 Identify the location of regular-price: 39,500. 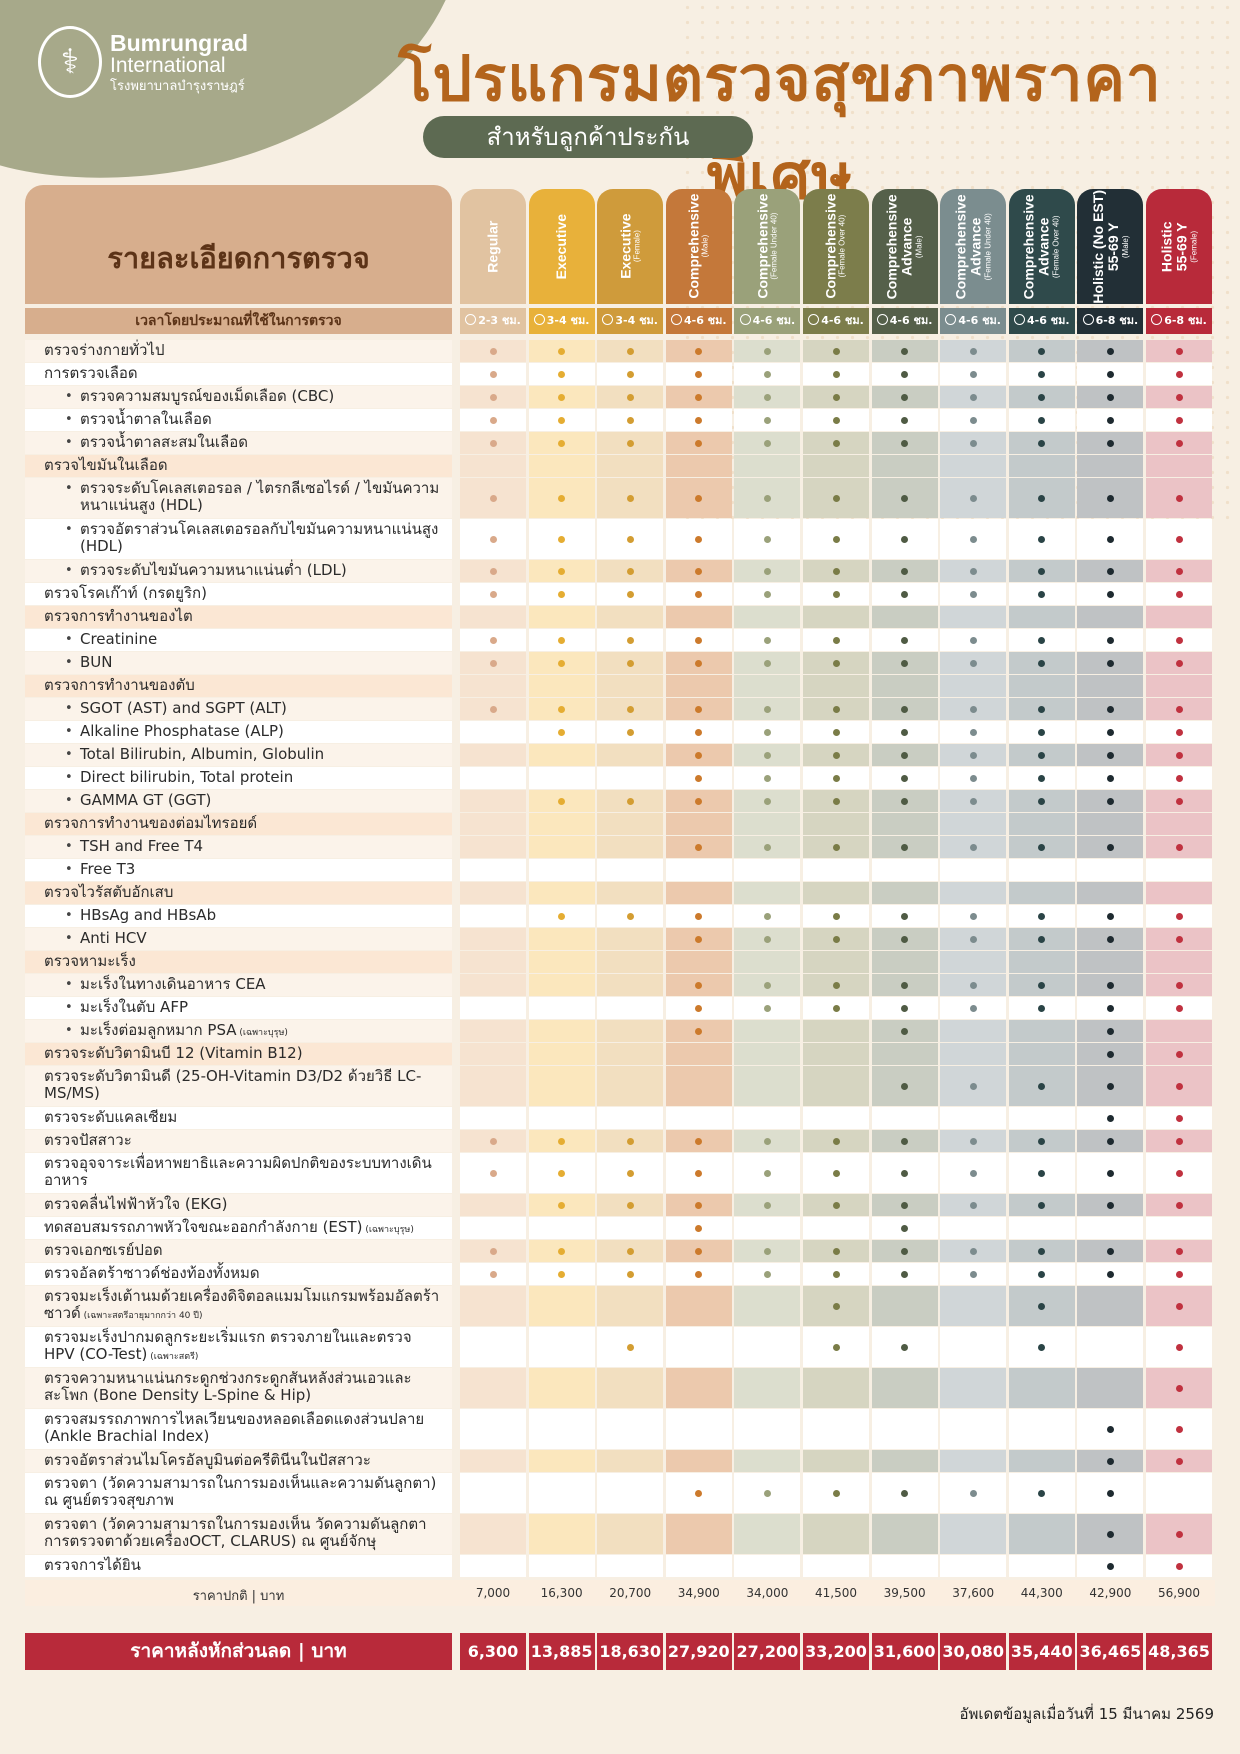
(904, 1593).